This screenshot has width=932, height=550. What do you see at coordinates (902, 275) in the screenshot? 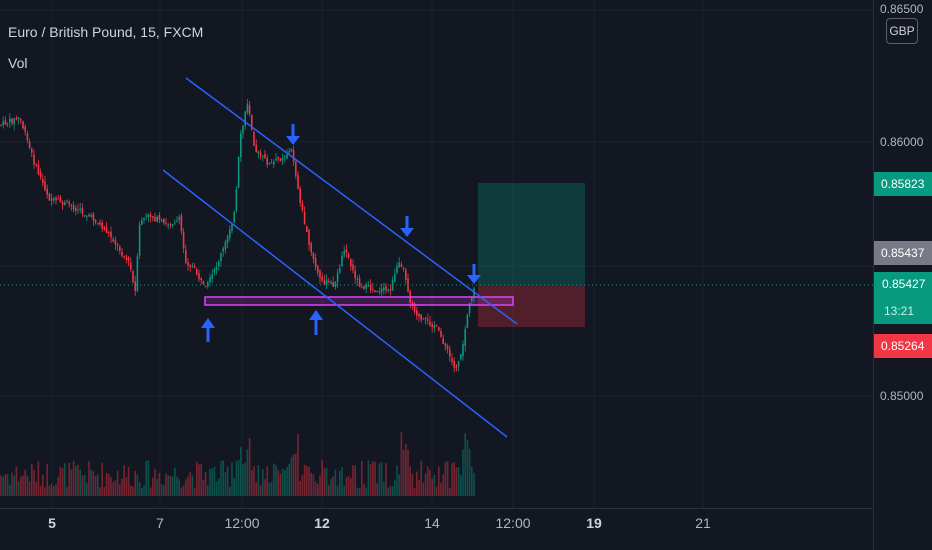
I see `price-axis` at bounding box center [902, 275].